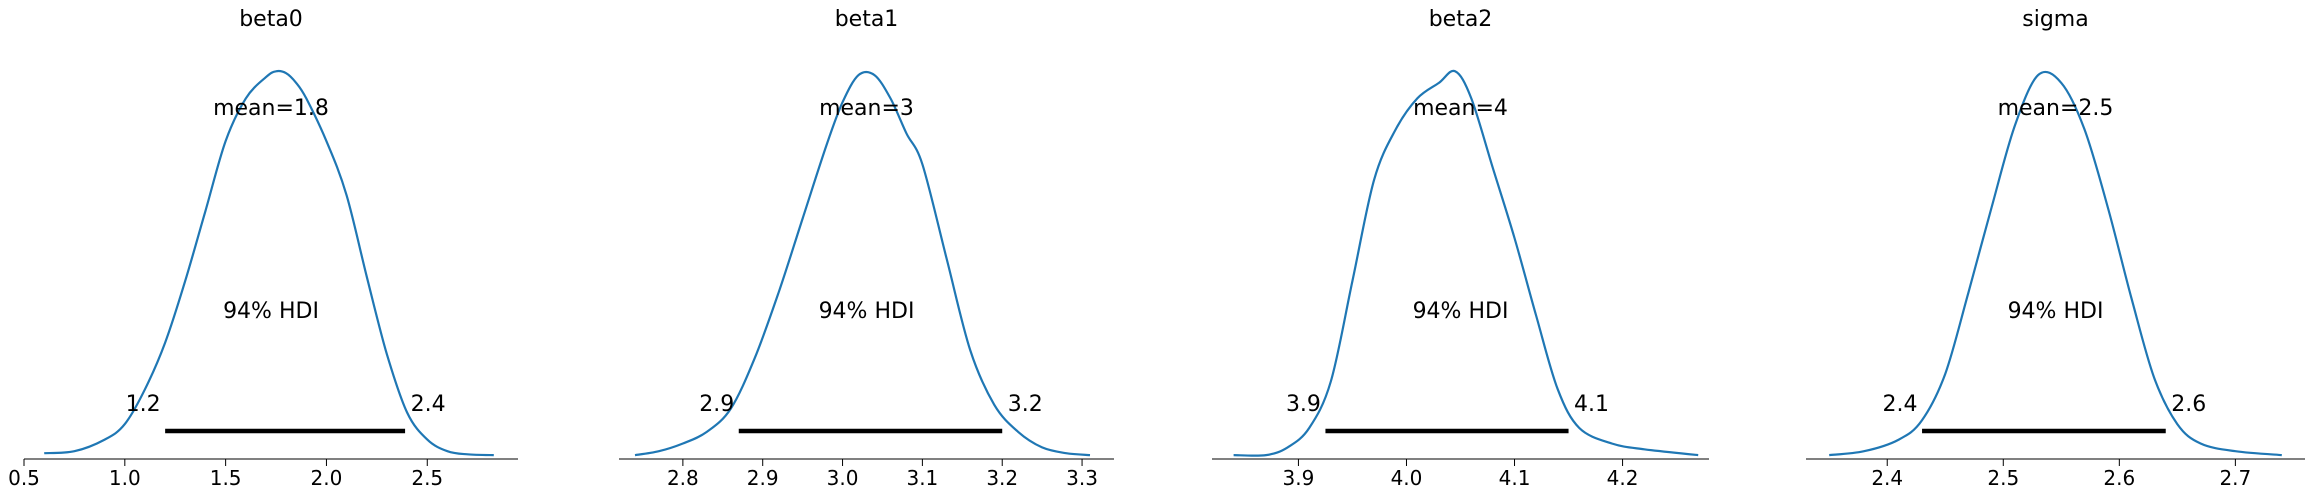 This screenshot has width=2313, height=497. Describe the element at coordinates (2055, 19) in the screenshot. I see `panel-title: sigma` at that location.